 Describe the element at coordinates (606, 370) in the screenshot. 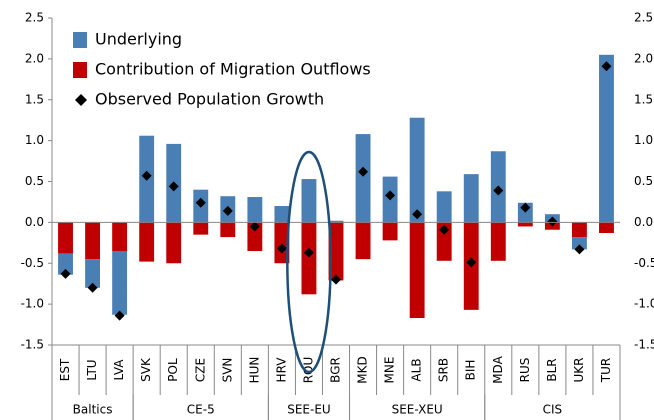

I see `x-tick-label: TUR` at that location.